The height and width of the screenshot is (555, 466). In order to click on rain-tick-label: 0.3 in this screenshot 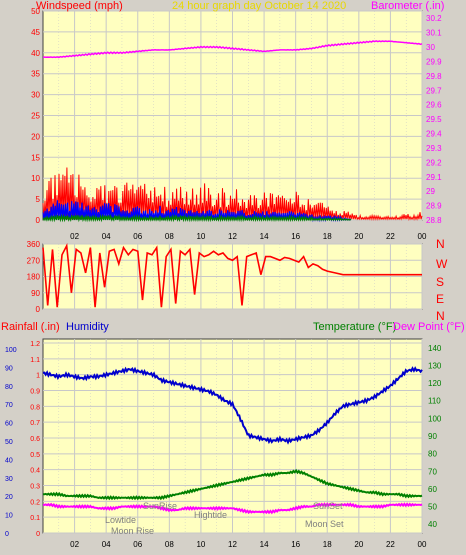, I will do `click(35, 487)`.